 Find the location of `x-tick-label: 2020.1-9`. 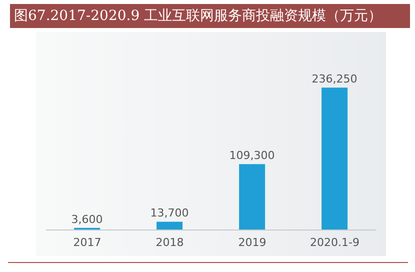

x-tick-label: 2020.1-9 is located at coordinates (335, 242).